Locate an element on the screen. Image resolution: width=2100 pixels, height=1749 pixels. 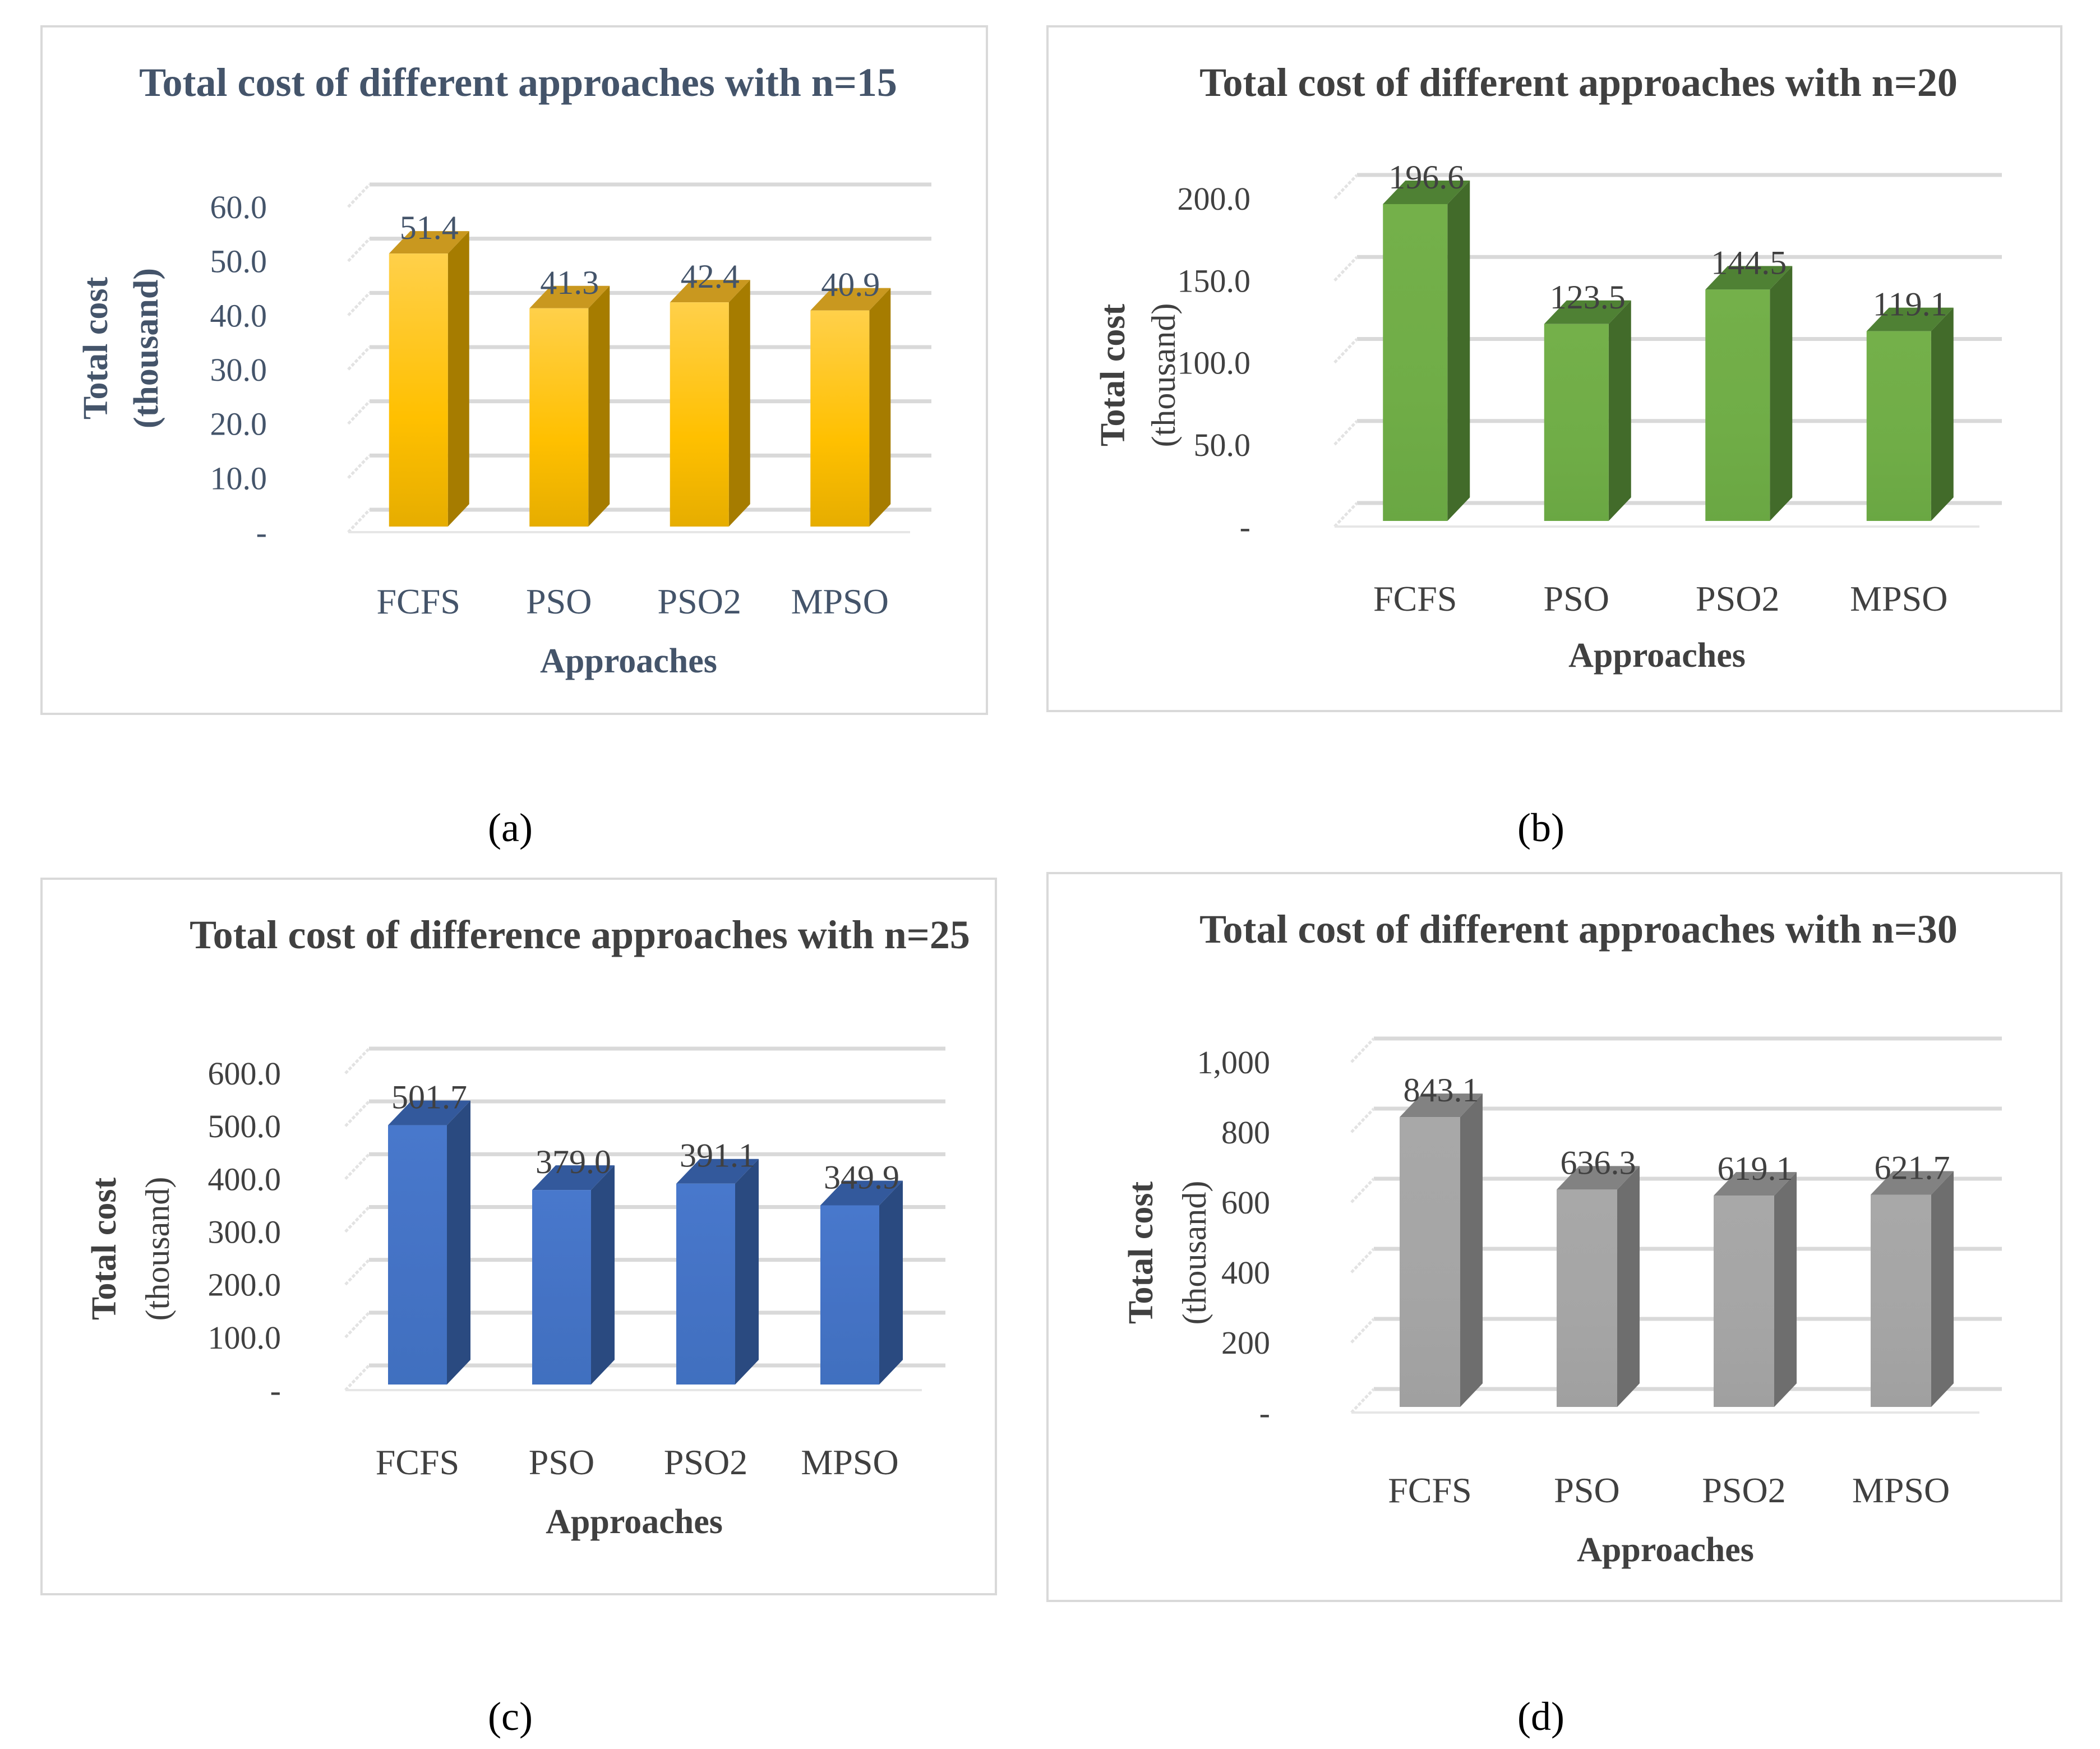
chart-b-xtick-label: PSO2 is located at coordinates (1737, 599).